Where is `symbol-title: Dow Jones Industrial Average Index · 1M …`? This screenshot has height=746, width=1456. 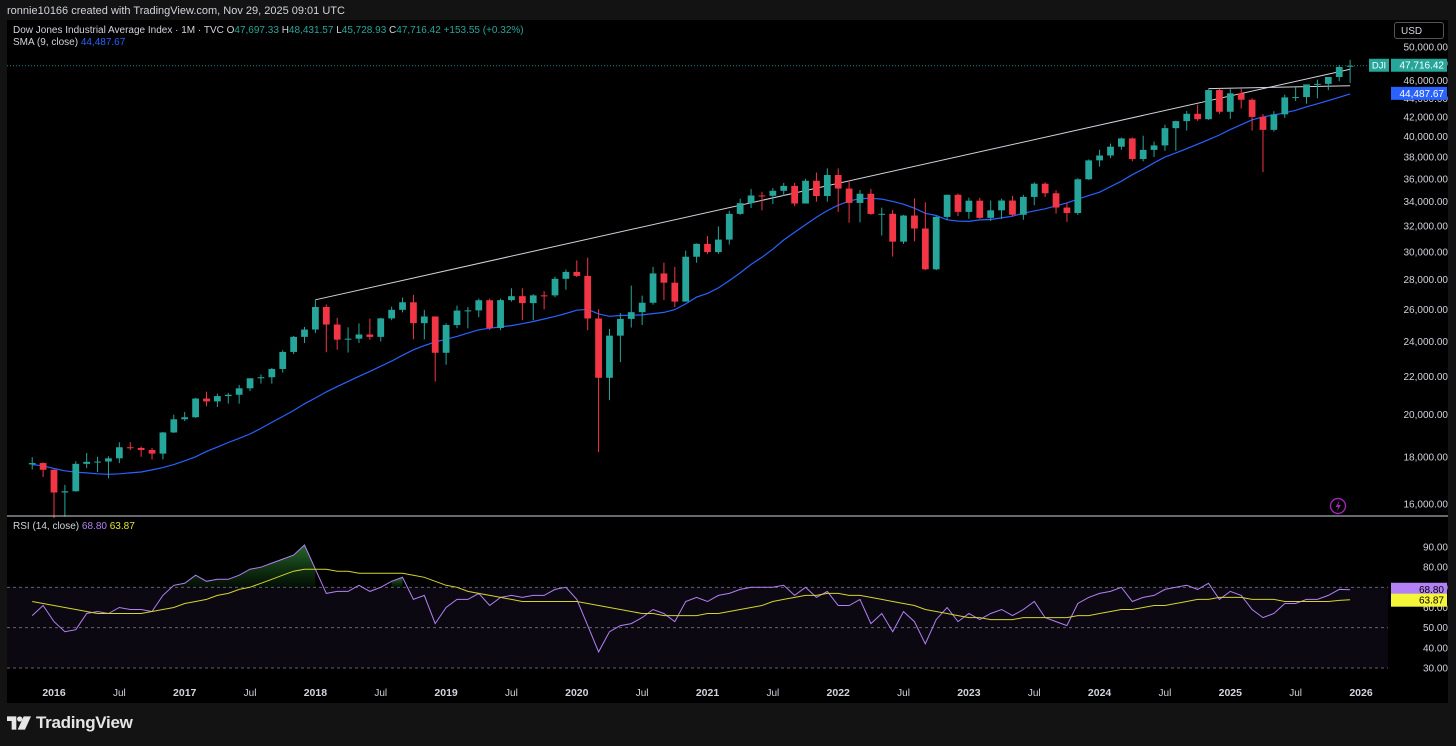
symbol-title: Dow Jones Industrial Average Index · 1M … is located at coordinates (118, 30).